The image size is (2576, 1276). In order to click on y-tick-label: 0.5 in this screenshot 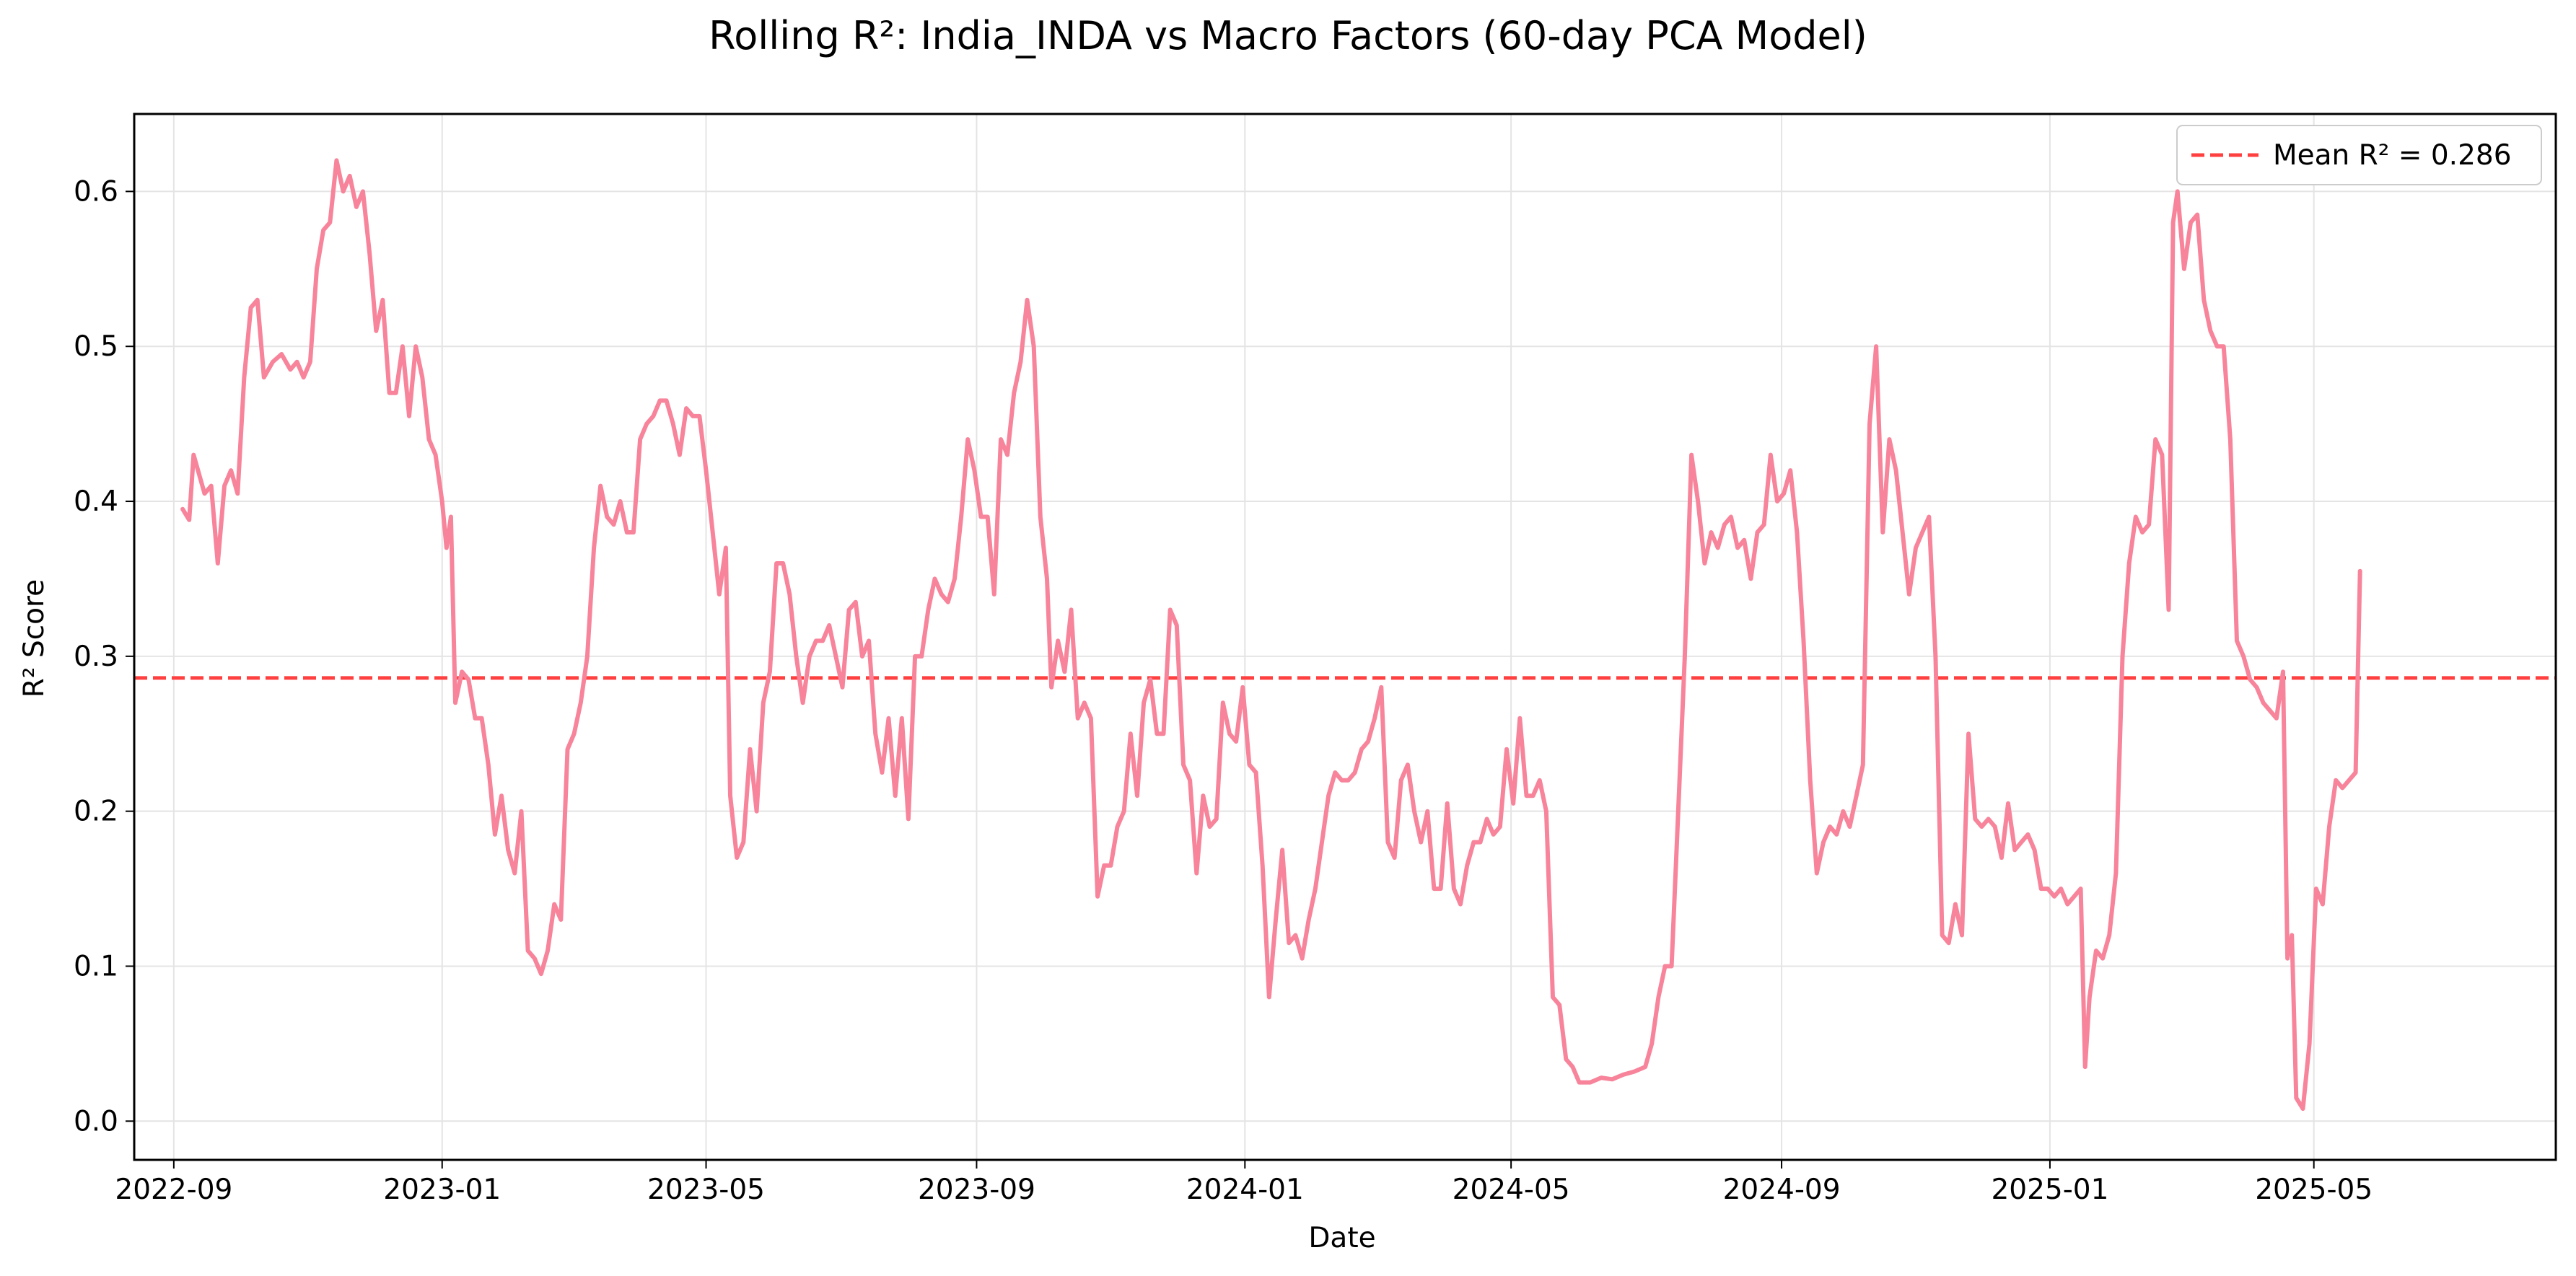, I will do `click(96, 347)`.